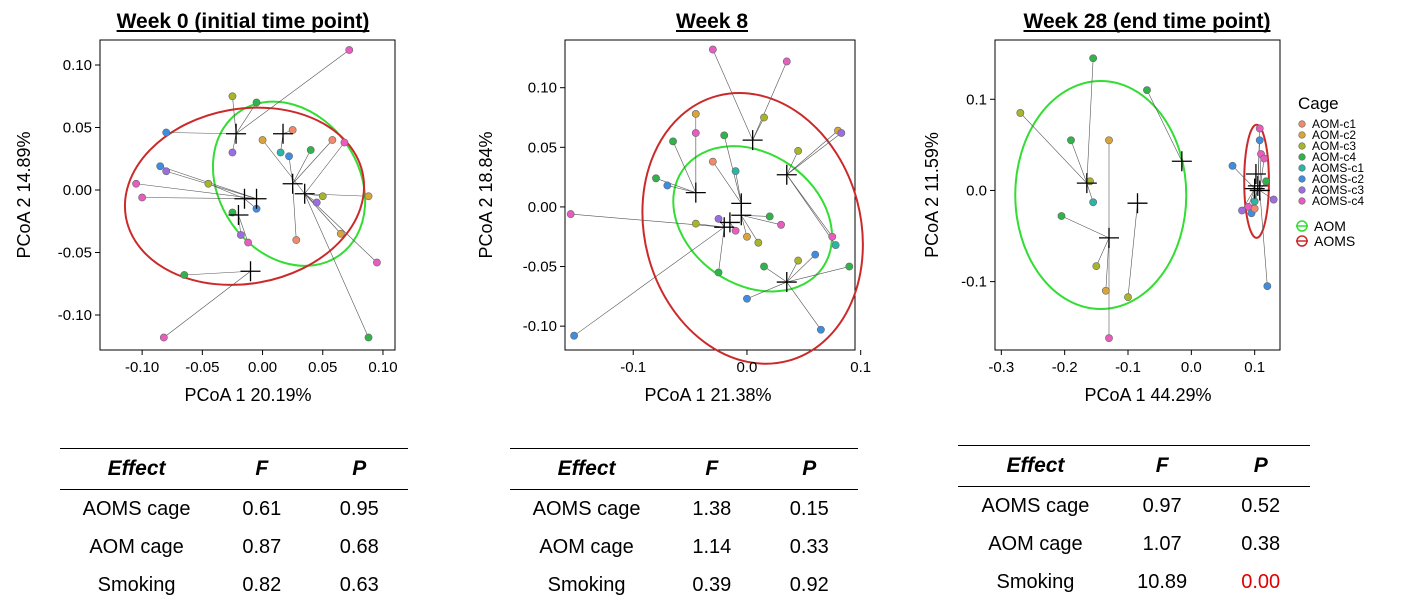 The image size is (1411, 604). Describe the element at coordinates (486, 194) in the screenshot. I see `y-axis-label: PCoA 2 18.84%` at that location.